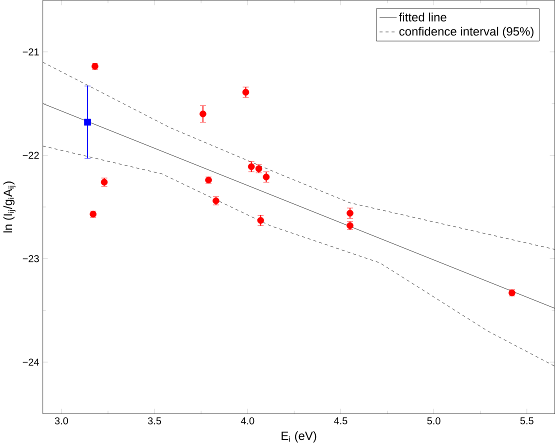  Describe the element at coordinates (30, 258) in the screenshot. I see `y-tick-label: −23` at that location.